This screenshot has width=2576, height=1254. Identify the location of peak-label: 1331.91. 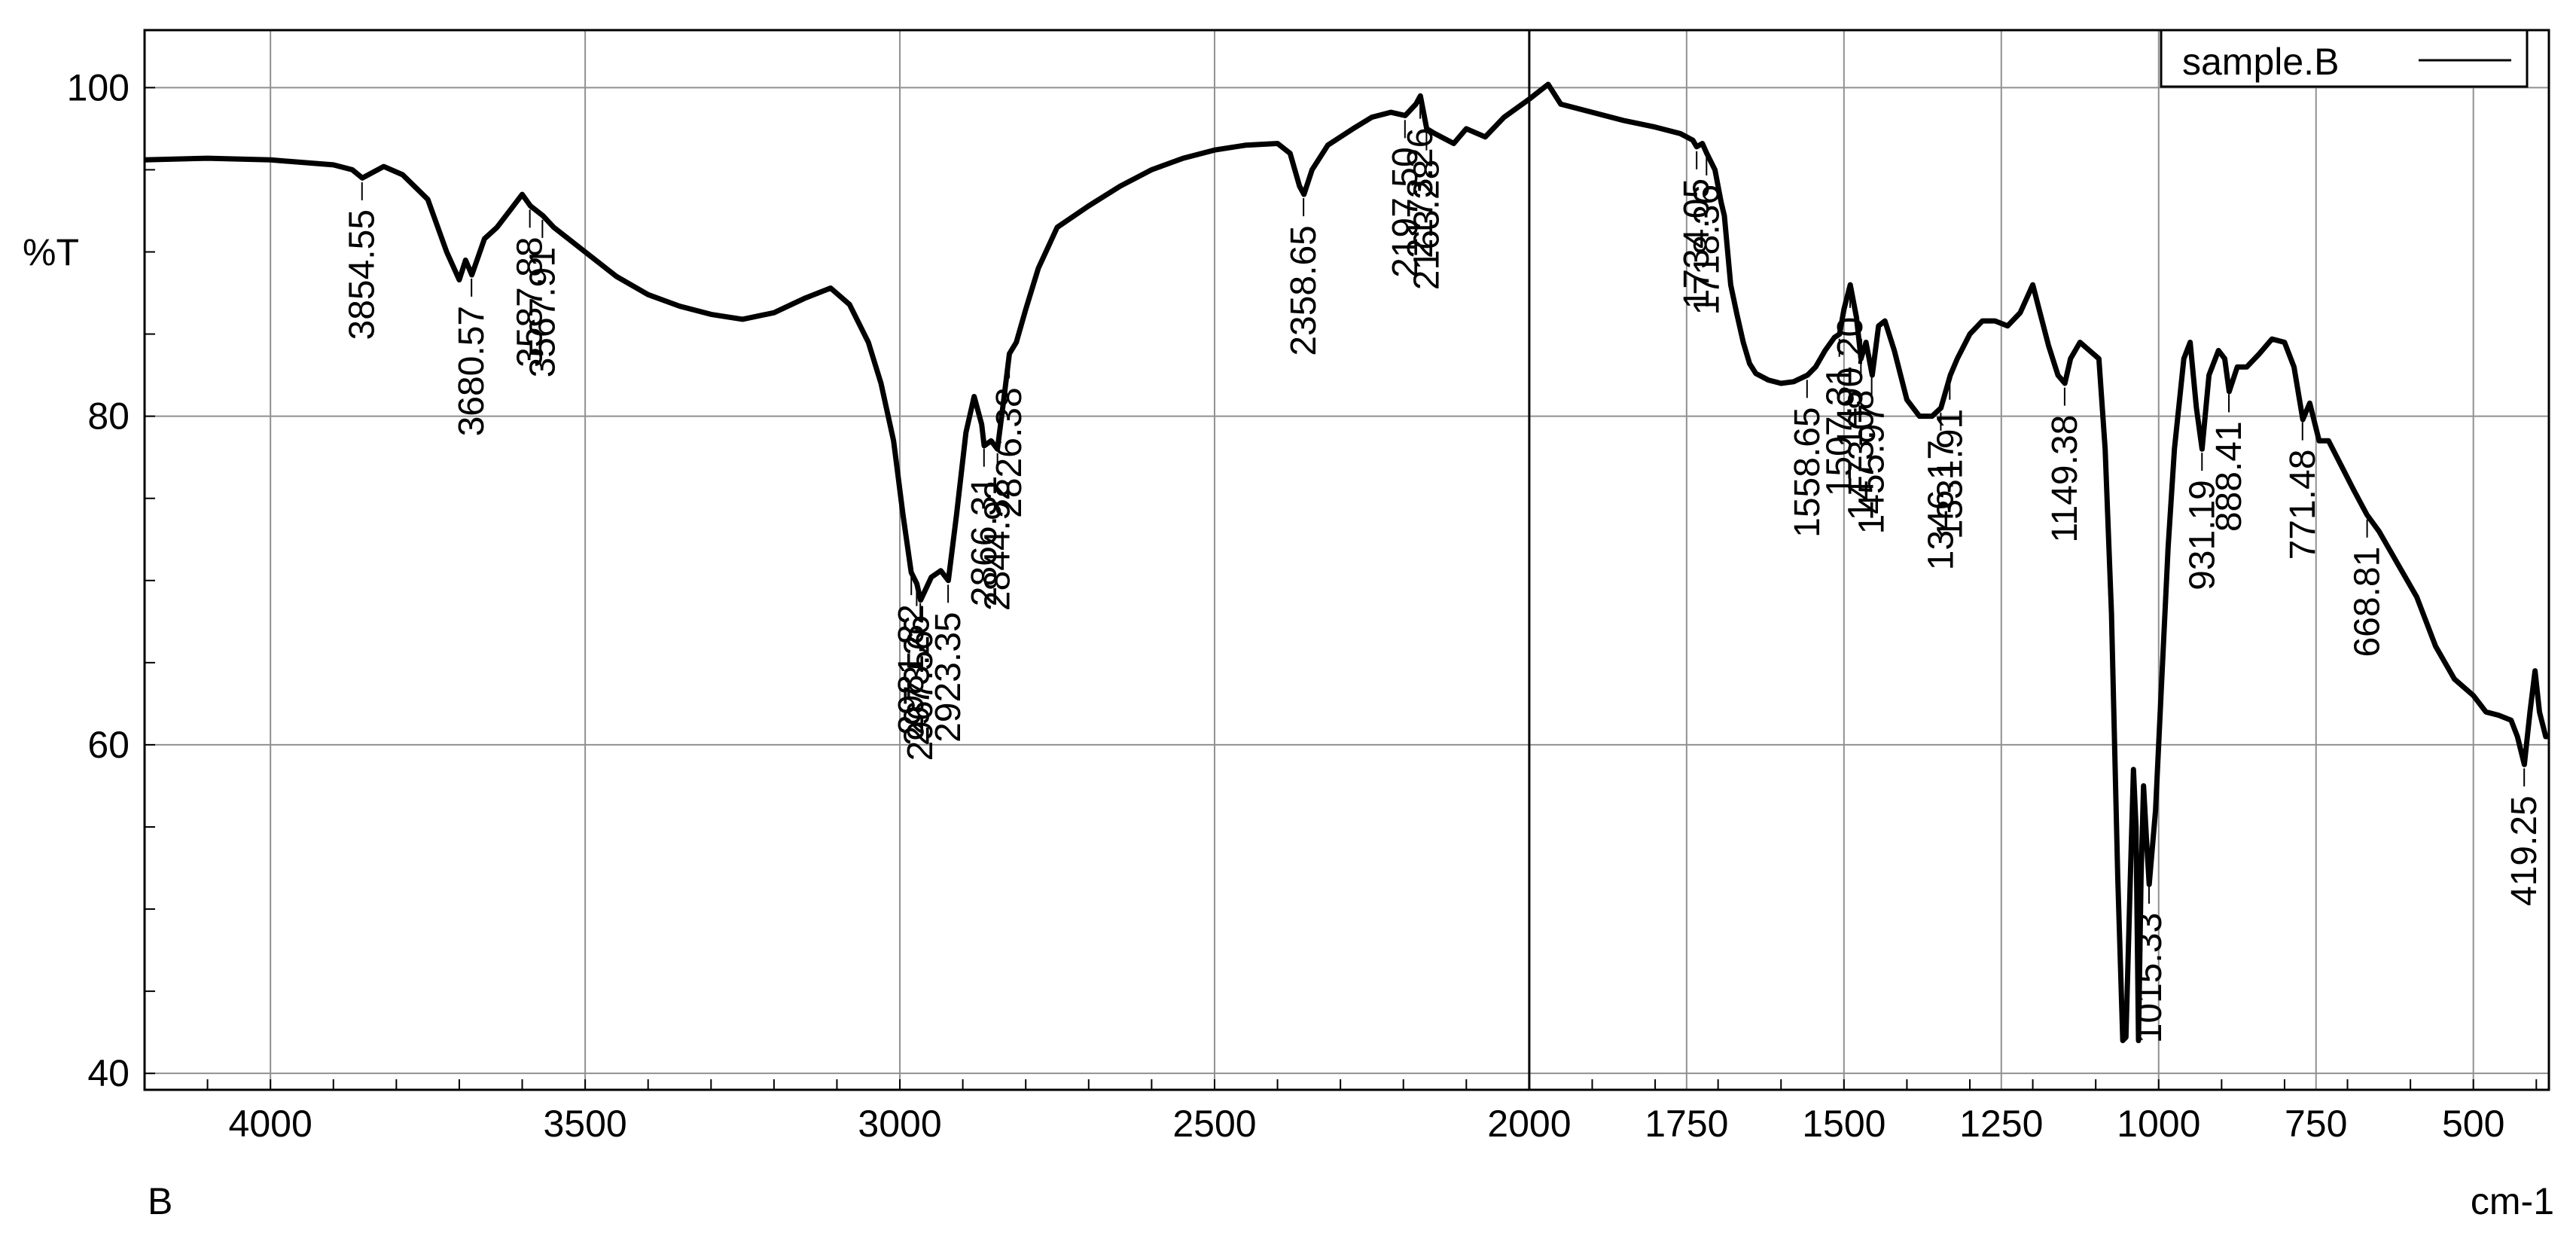
(1950, 474).